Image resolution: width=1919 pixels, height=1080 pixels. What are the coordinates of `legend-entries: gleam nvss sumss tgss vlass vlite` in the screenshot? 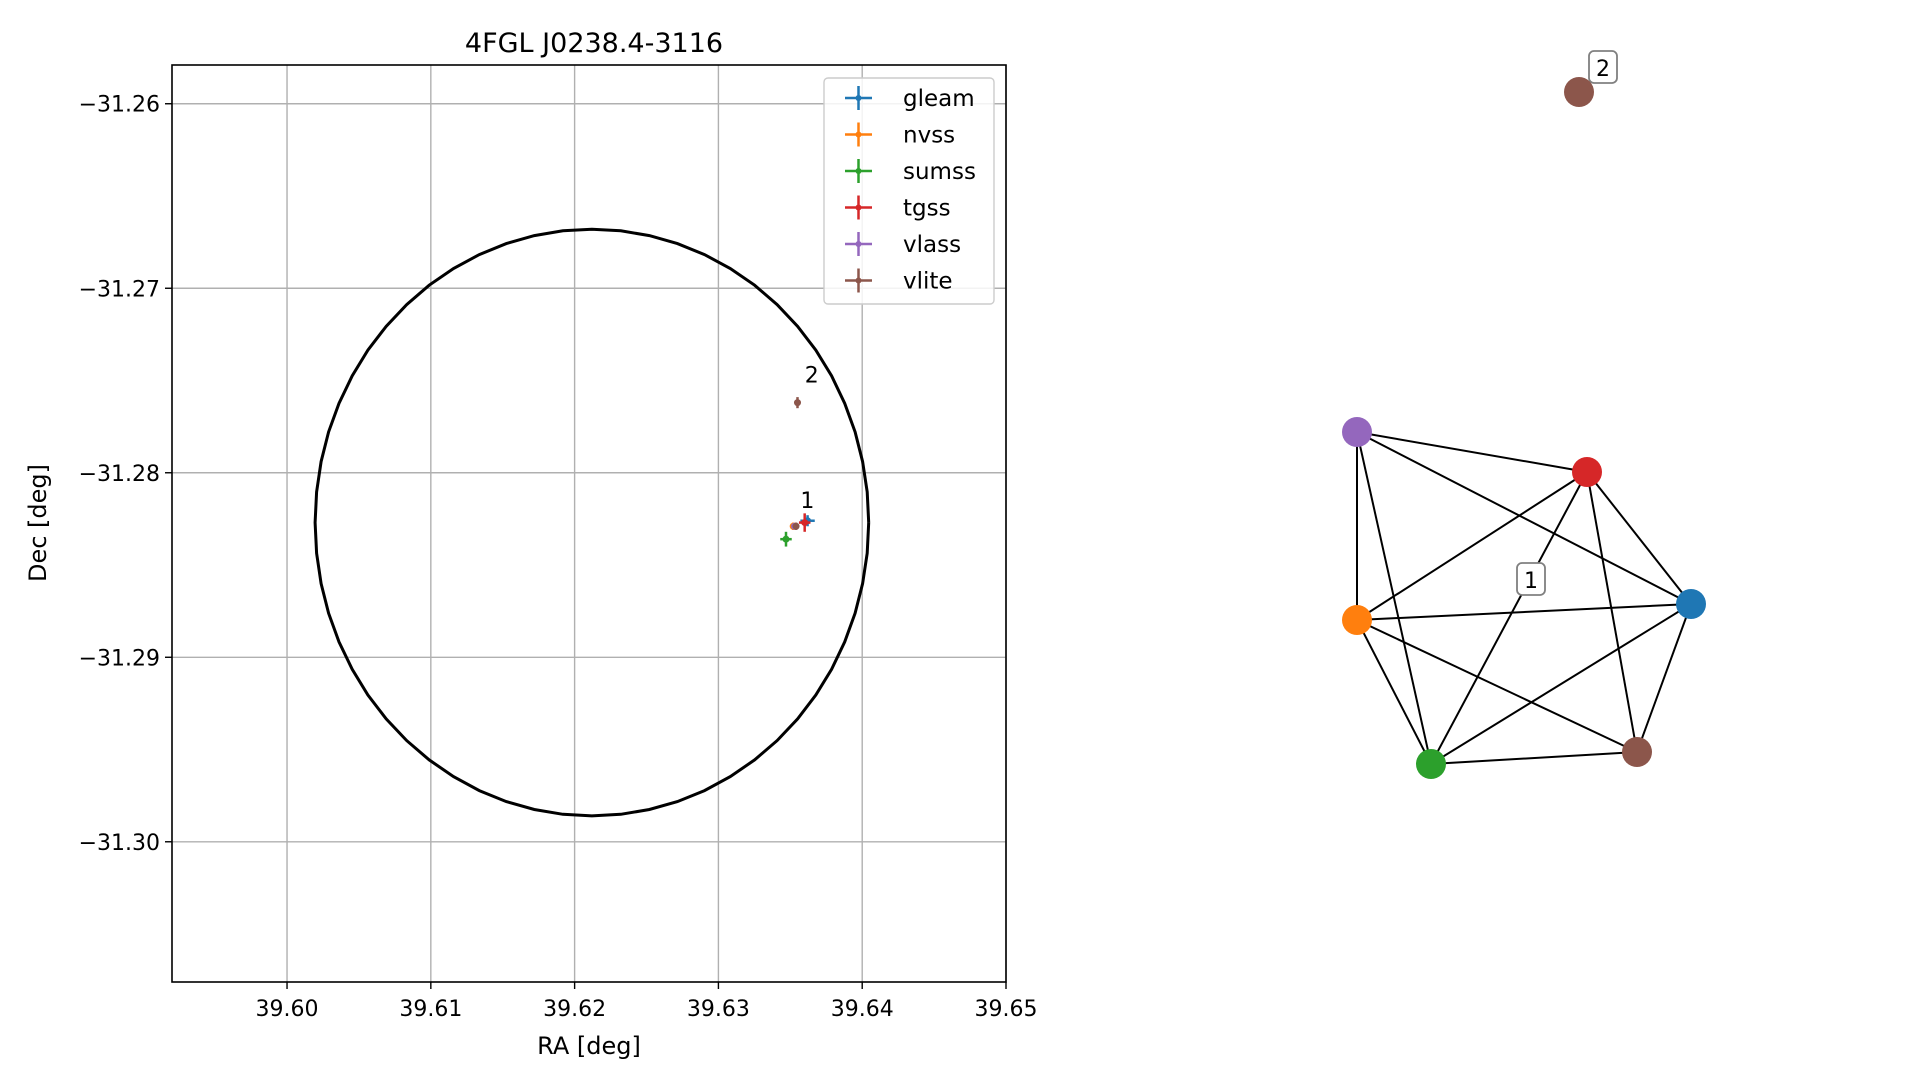 It's located at (910, 190).